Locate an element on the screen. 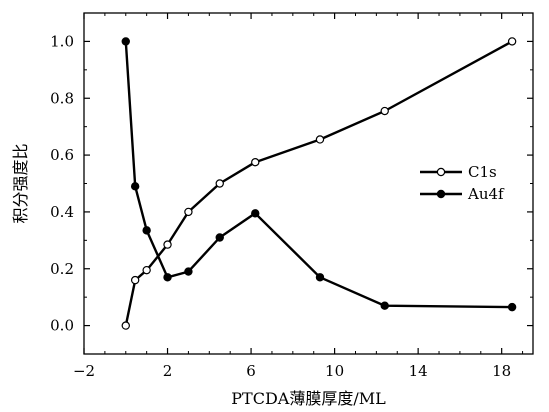 Image resolution: width=549 pixels, height=412 pixels. x-tick-label: 14 is located at coordinates (418, 371).